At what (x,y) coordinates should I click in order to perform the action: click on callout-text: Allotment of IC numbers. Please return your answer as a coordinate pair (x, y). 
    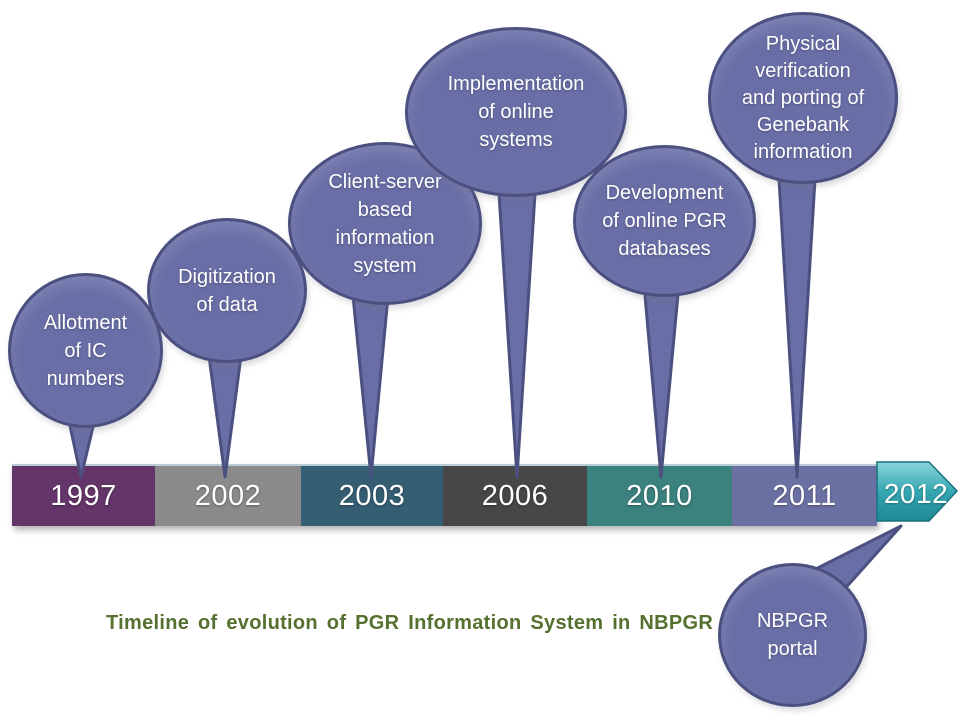
    Looking at the image, I should click on (85, 350).